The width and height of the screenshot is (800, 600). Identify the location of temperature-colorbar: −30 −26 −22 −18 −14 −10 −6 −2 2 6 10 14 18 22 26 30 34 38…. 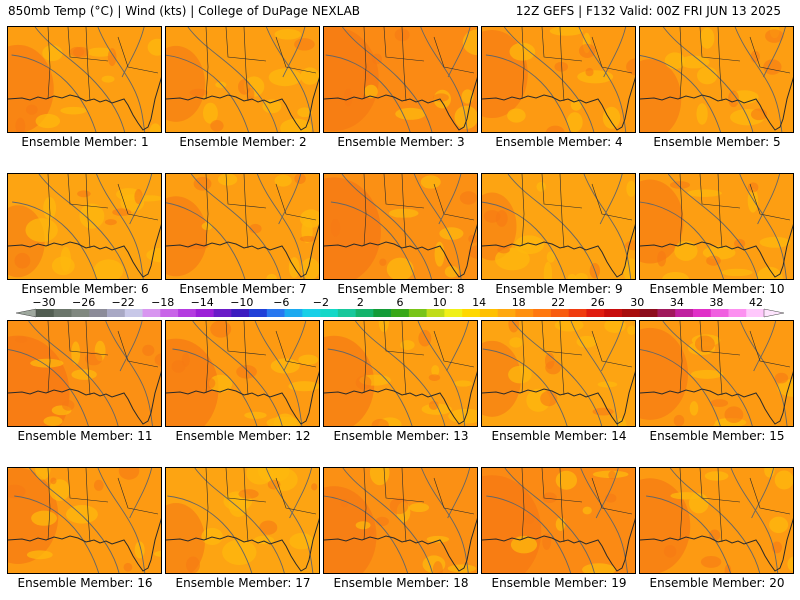
(400, 308).